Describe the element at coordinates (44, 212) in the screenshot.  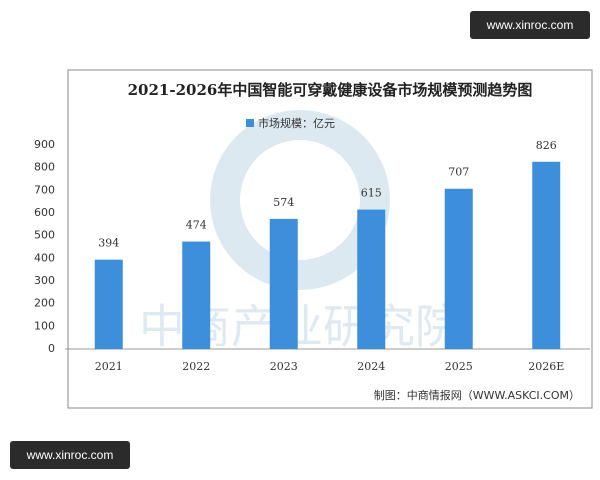
I see `y-tick-label: 600` at that location.